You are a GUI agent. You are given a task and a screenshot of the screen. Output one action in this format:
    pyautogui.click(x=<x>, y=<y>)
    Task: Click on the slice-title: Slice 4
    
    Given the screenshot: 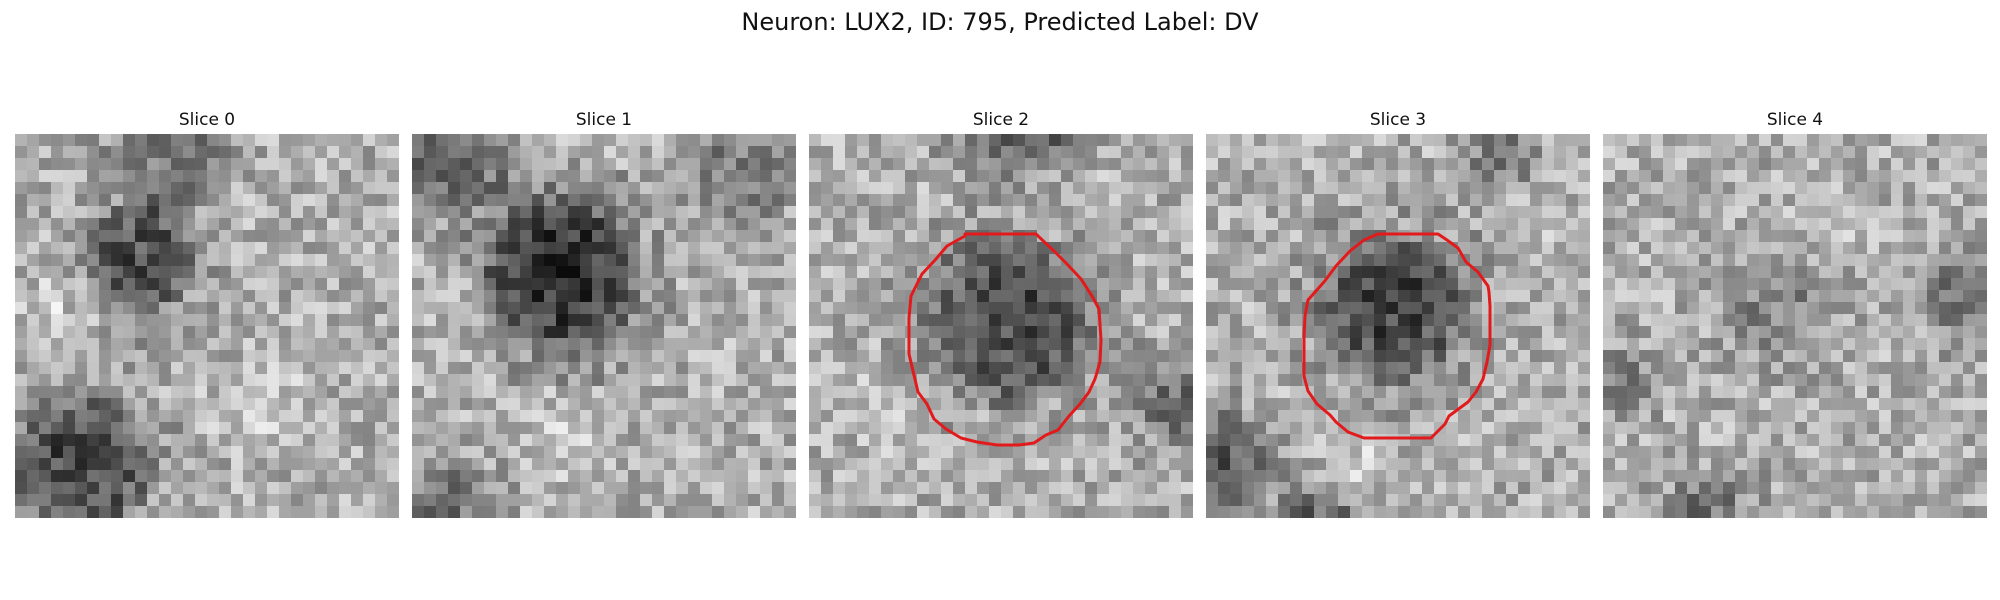 What is the action you would take?
    pyautogui.click(x=1795, y=120)
    